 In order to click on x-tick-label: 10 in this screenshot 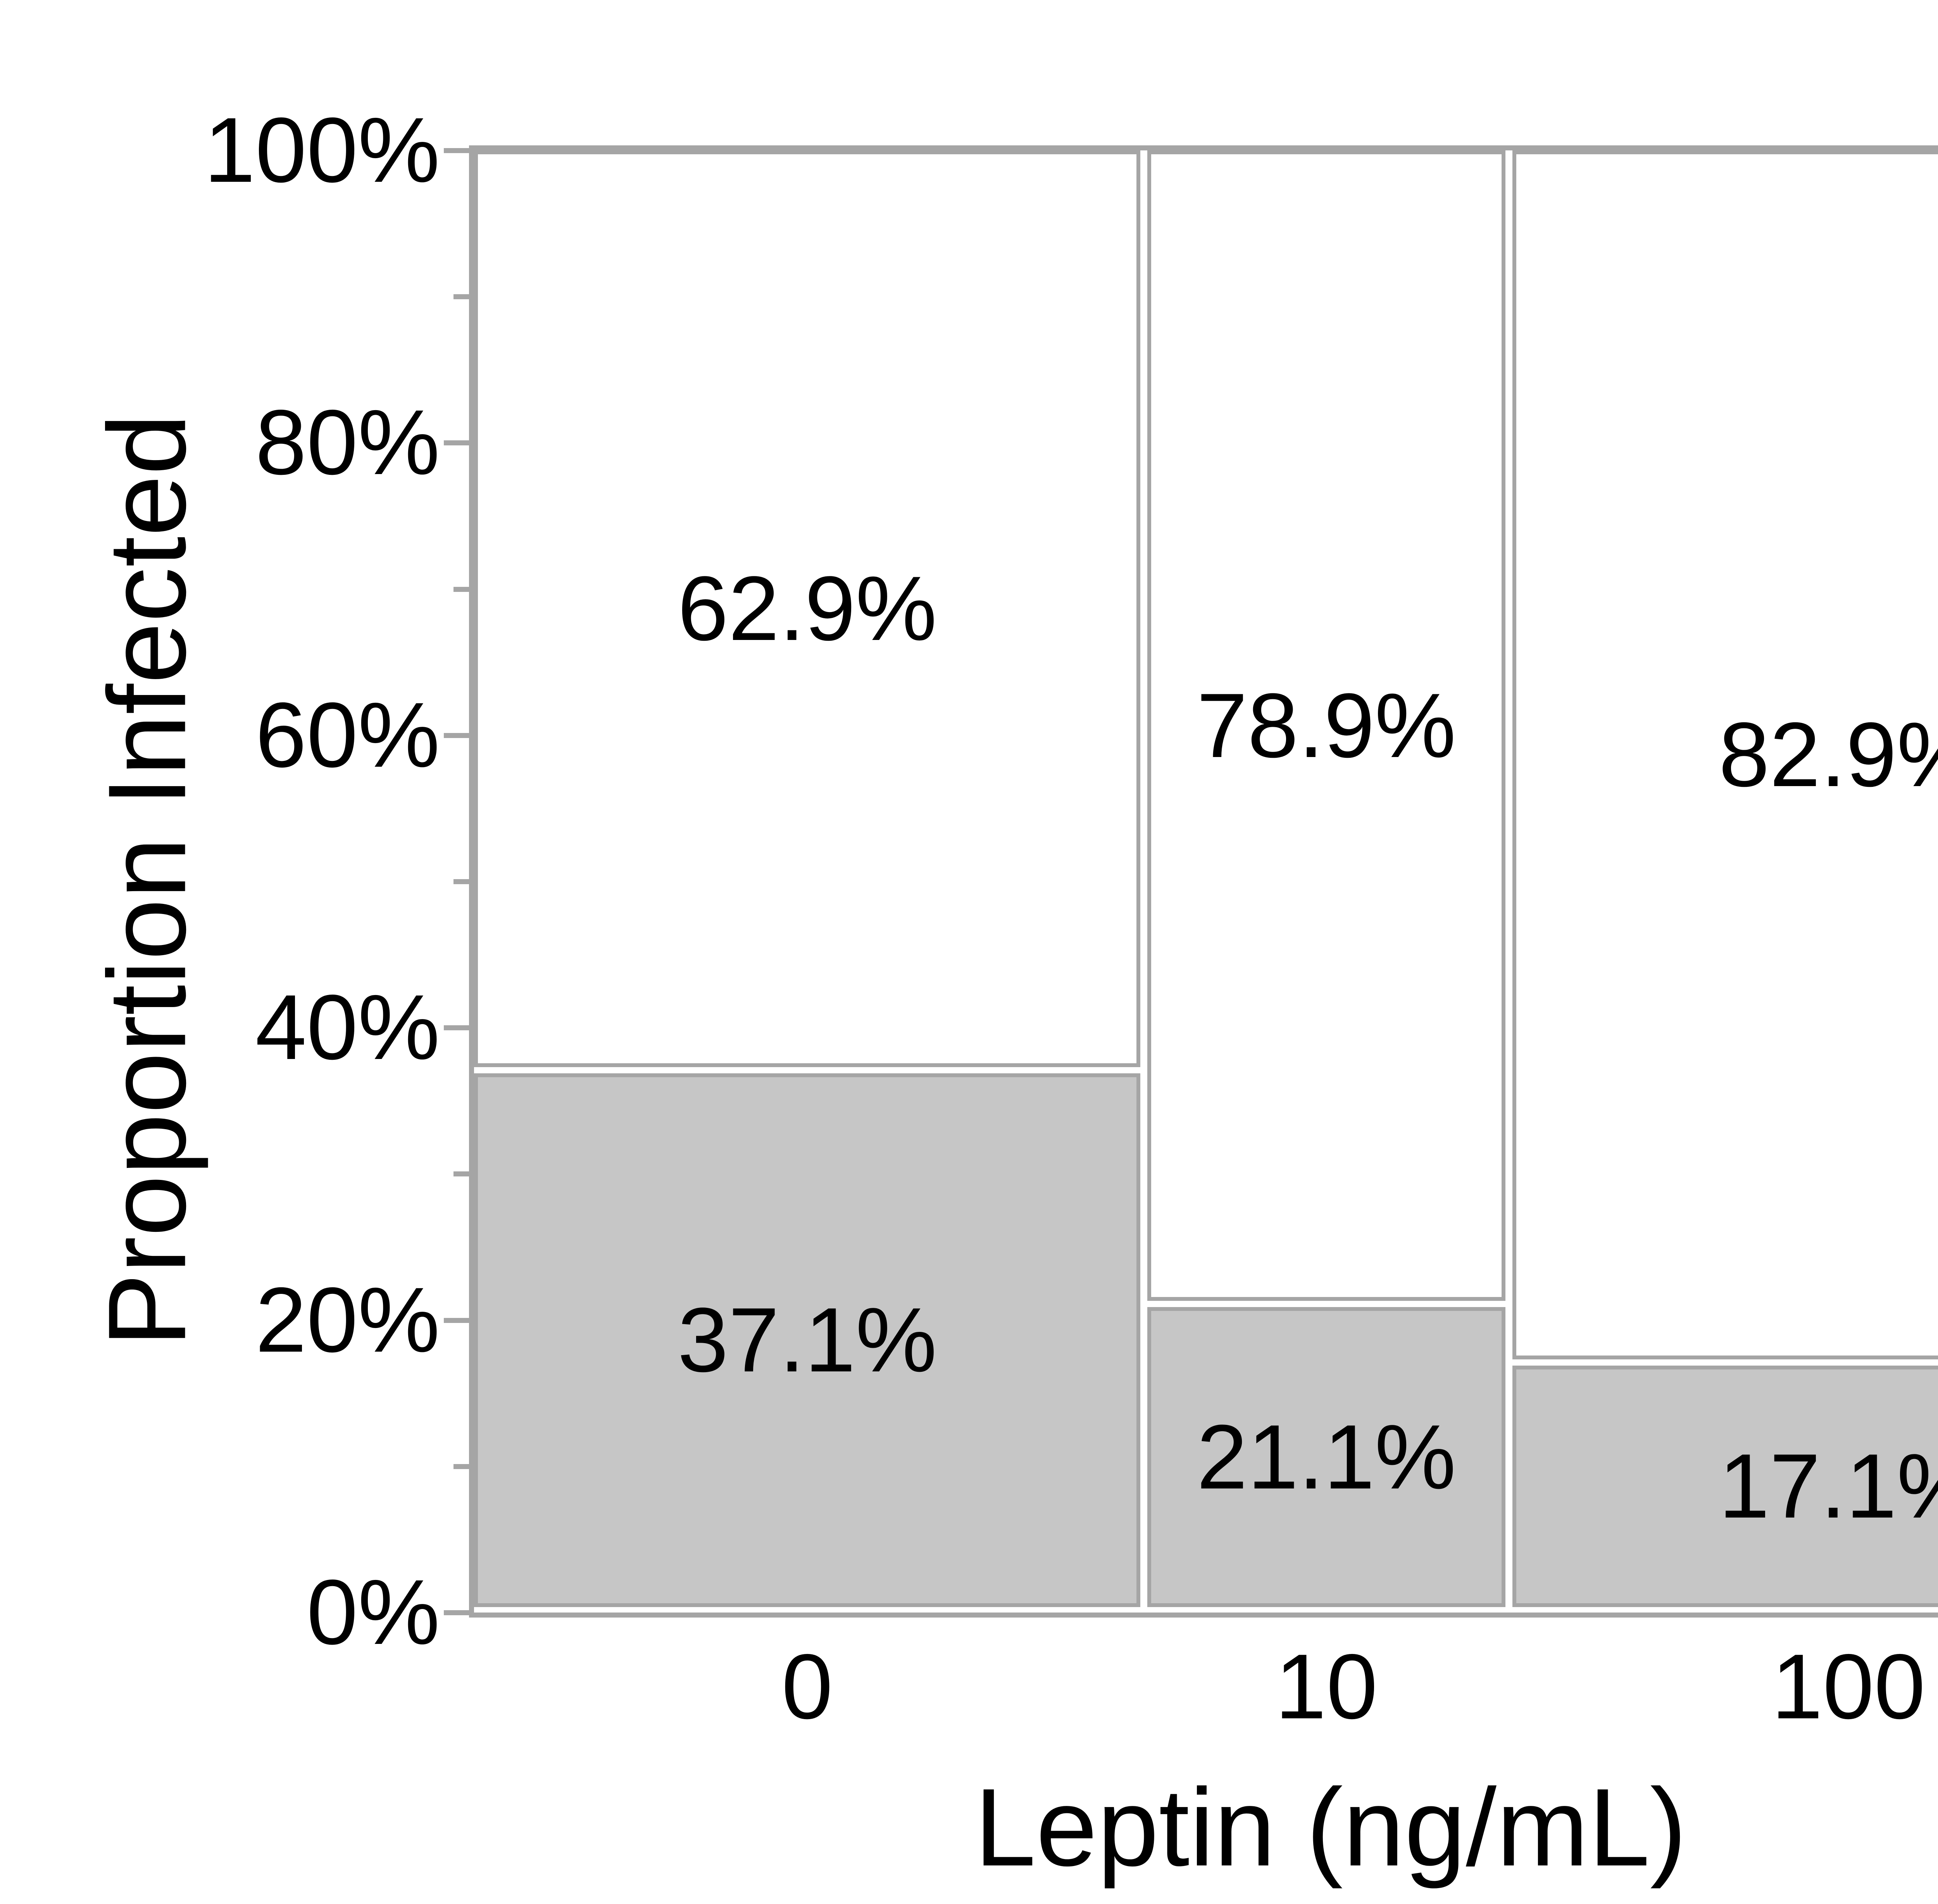, I will do `click(1327, 1687)`.